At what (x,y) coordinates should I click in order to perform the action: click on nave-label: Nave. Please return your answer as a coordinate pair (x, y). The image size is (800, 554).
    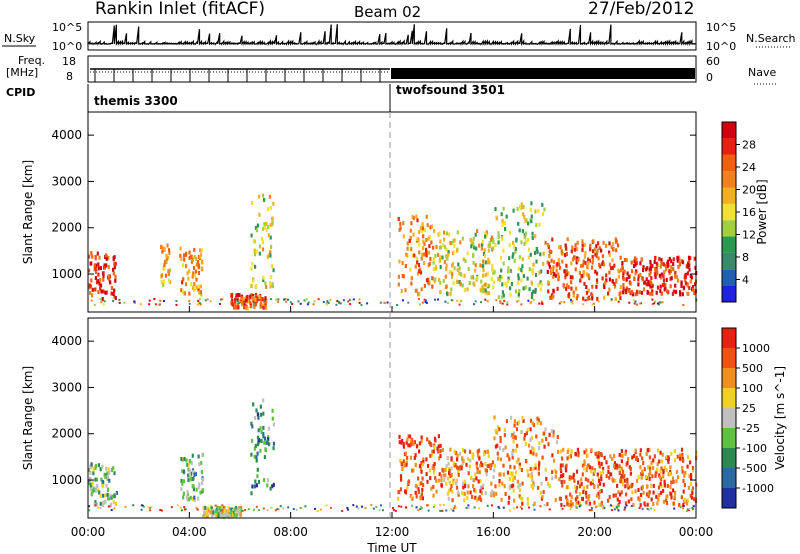
    Looking at the image, I should click on (762, 72).